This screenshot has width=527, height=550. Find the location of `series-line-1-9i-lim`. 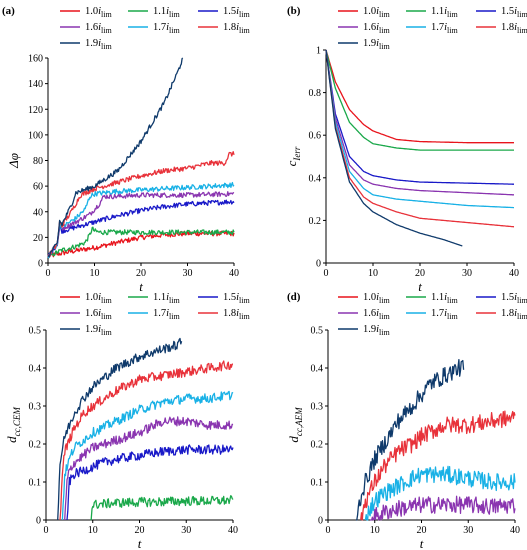

series-line-1-9i-lim is located at coordinates (115, 157).